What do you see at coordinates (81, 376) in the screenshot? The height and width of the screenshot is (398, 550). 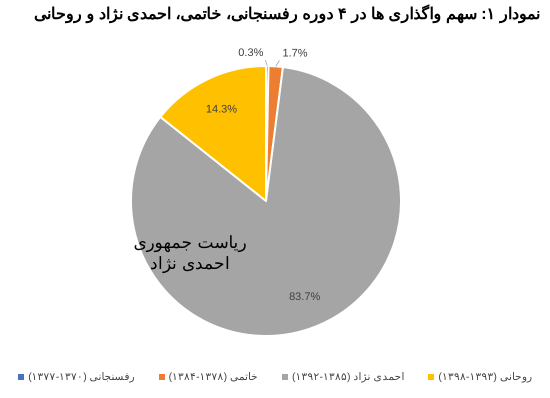 I see `legend-label: رفسنجانی (۱۳۷۰-۱۳۷۷)` at bounding box center [81, 376].